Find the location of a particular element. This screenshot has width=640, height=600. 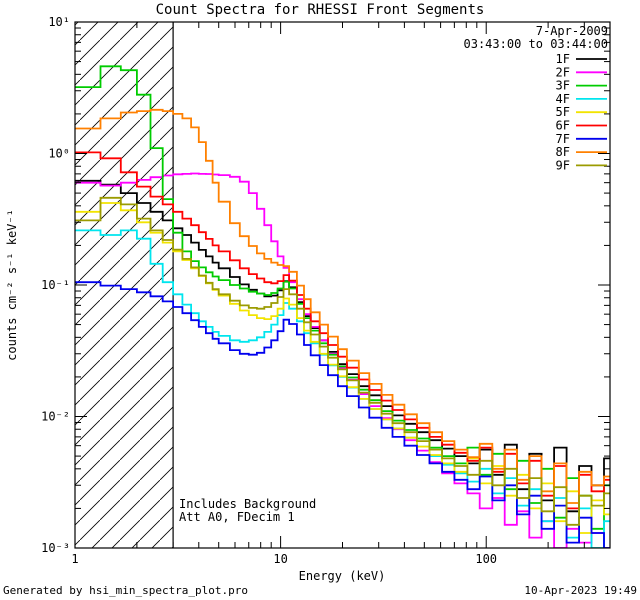

legend-label-3F: 3F is located at coordinates (563, 86).